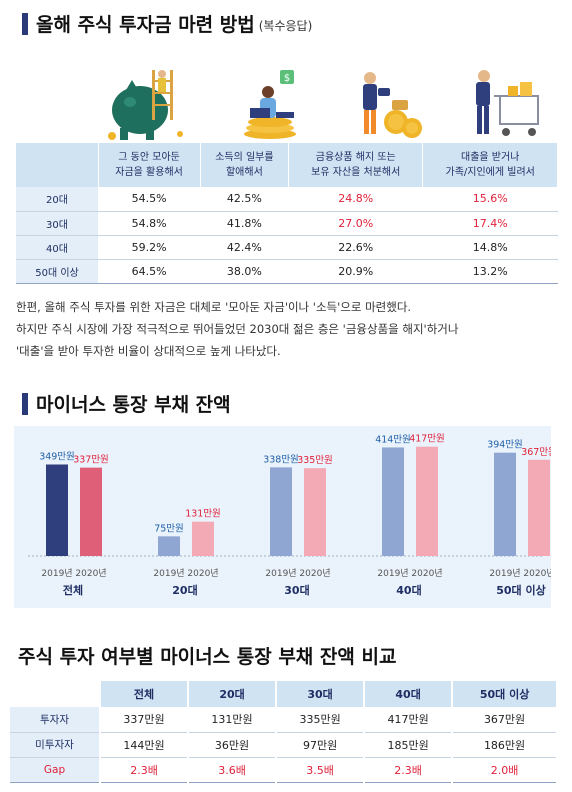 The height and width of the screenshot is (792, 572). I want to click on bar-value-label: 335만원, so click(315, 460).